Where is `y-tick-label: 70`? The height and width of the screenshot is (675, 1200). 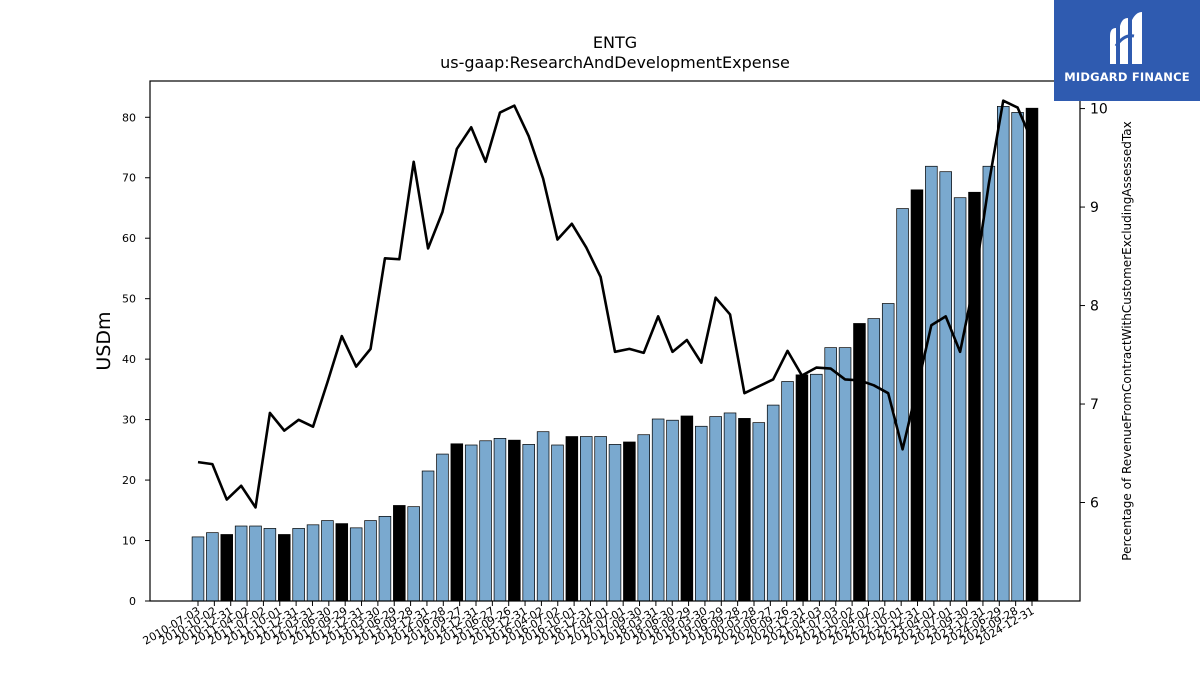
y-tick-label: 70 is located at coordinates (129, 178).